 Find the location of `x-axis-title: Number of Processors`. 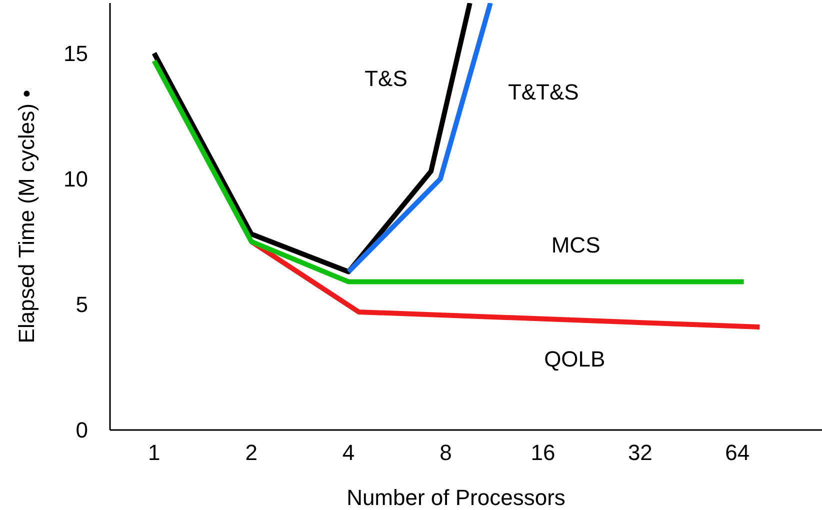

x-axis-title: Number of Processors is located at coordinates (456, 497).